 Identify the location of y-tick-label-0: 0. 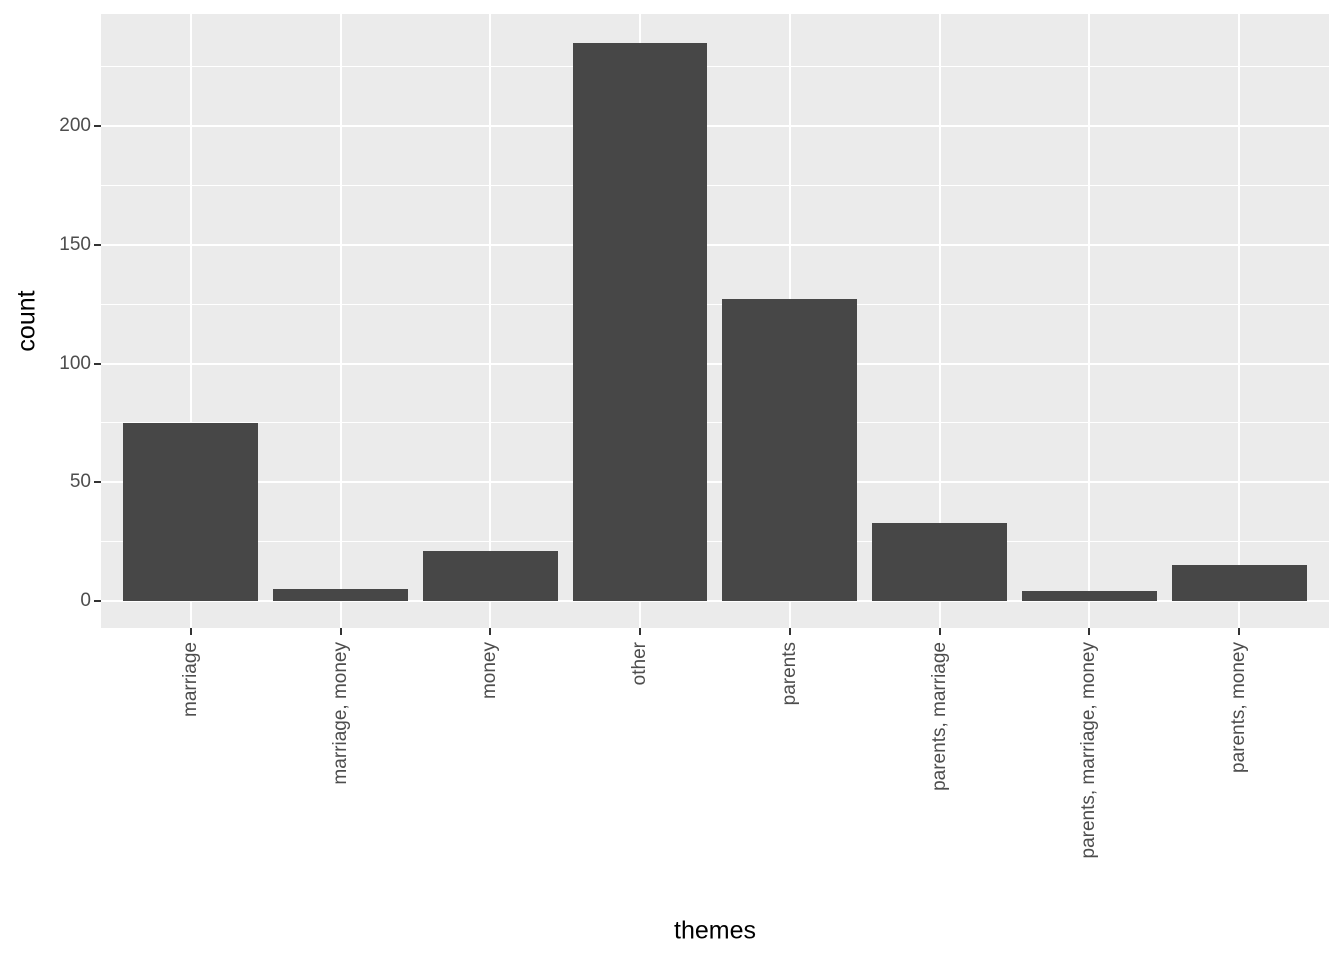
(85, 600).